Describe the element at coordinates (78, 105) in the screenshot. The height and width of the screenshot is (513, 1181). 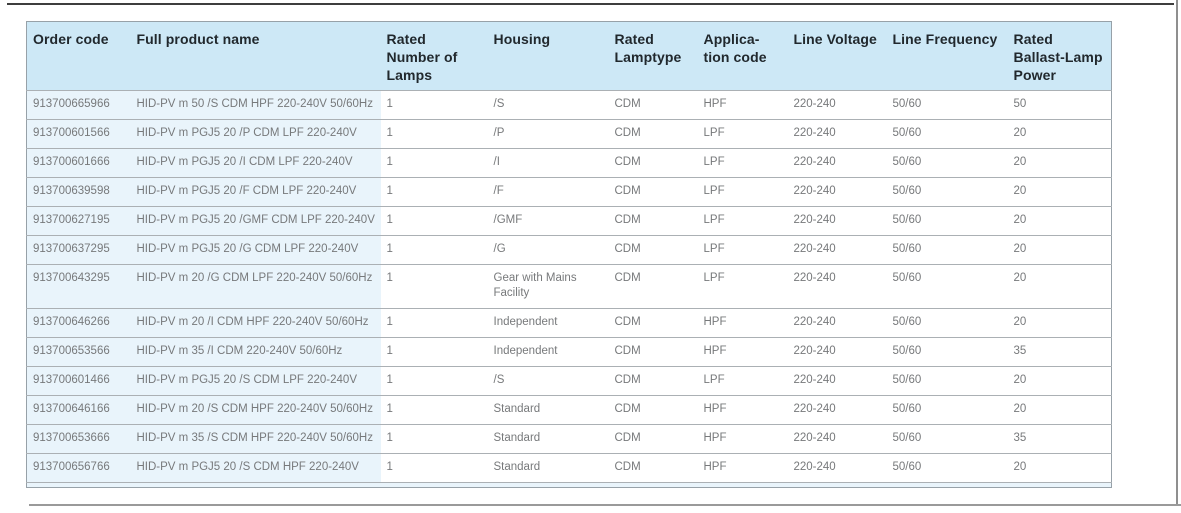
I see `cell-order-code: 913700665966` at that location.